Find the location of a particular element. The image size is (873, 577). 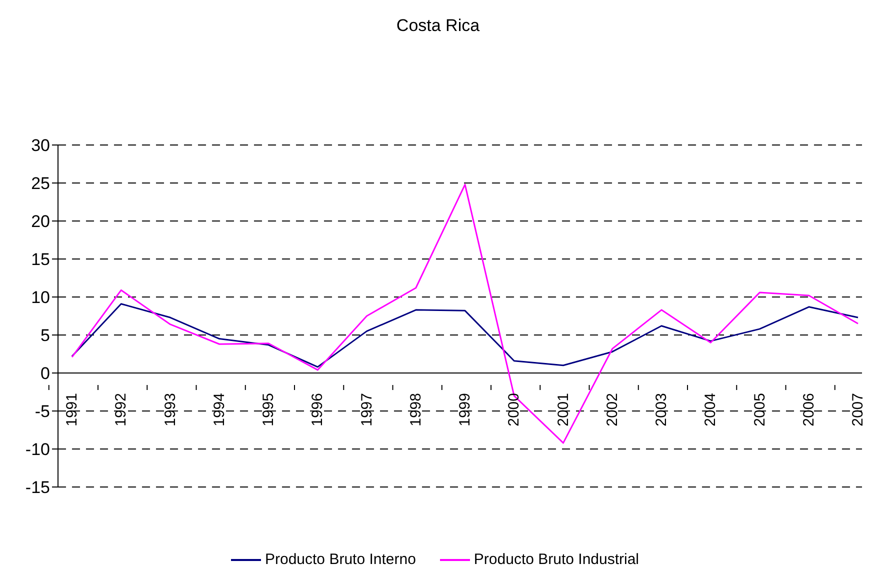

x-tick-label: 2000 is located at coordinates (514, 409).